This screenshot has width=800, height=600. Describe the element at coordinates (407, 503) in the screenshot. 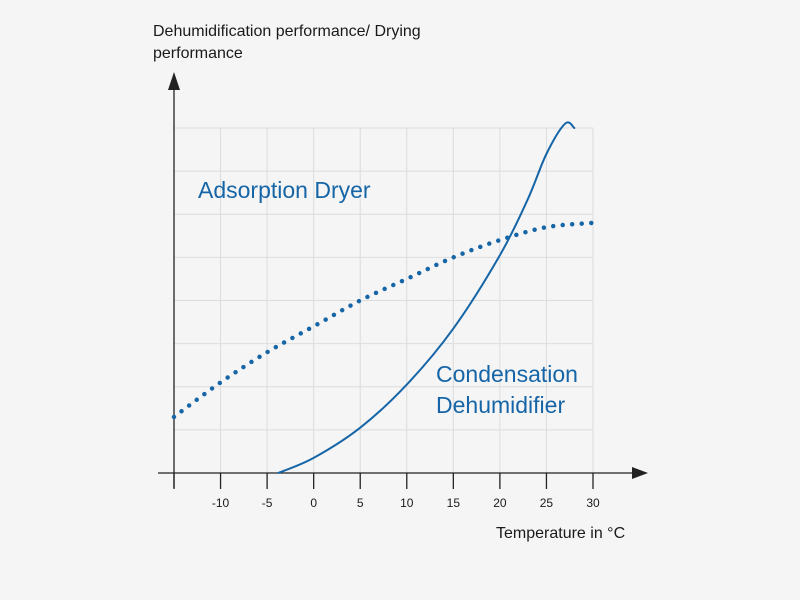

I see `x-tick-label: 10` at that location.